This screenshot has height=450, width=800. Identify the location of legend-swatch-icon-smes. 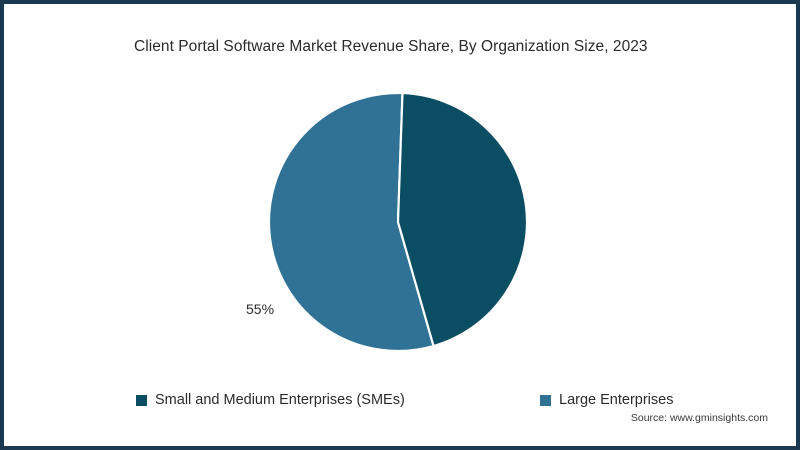
(141, 400).